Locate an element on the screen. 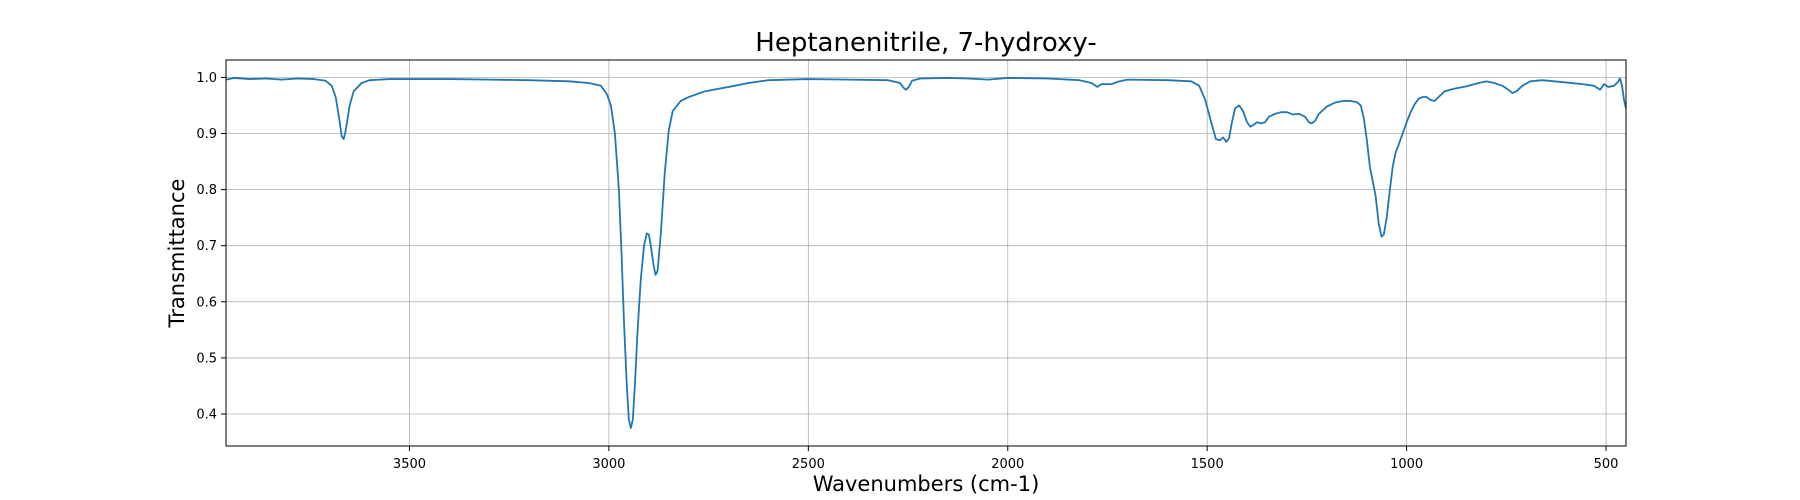 The width and height of the screenshot is (1800, 500). x-tick-label: 500 is located at coordinates (1606, 464).